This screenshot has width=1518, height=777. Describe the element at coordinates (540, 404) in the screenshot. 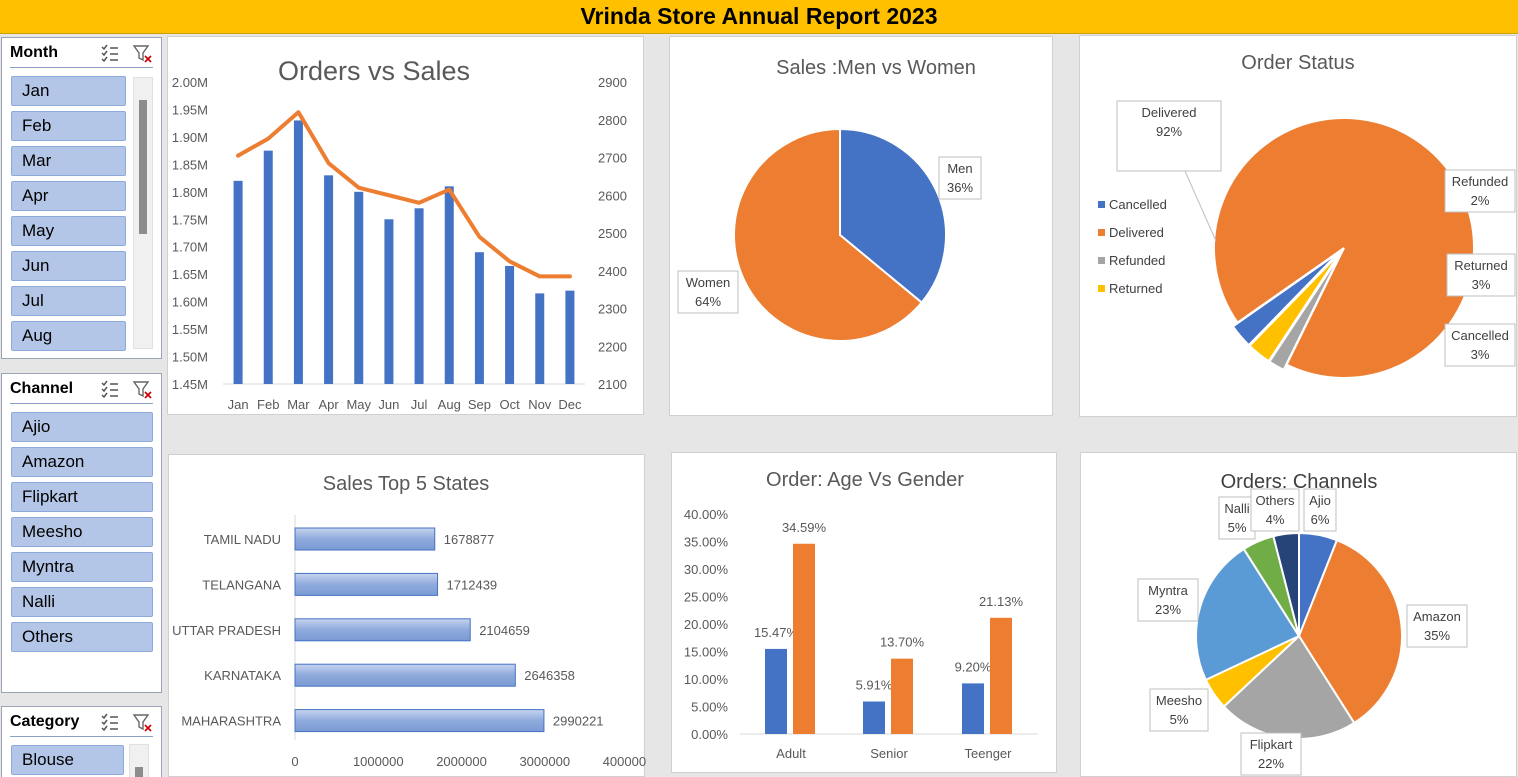

I see `x-tick: Nov` at that location.